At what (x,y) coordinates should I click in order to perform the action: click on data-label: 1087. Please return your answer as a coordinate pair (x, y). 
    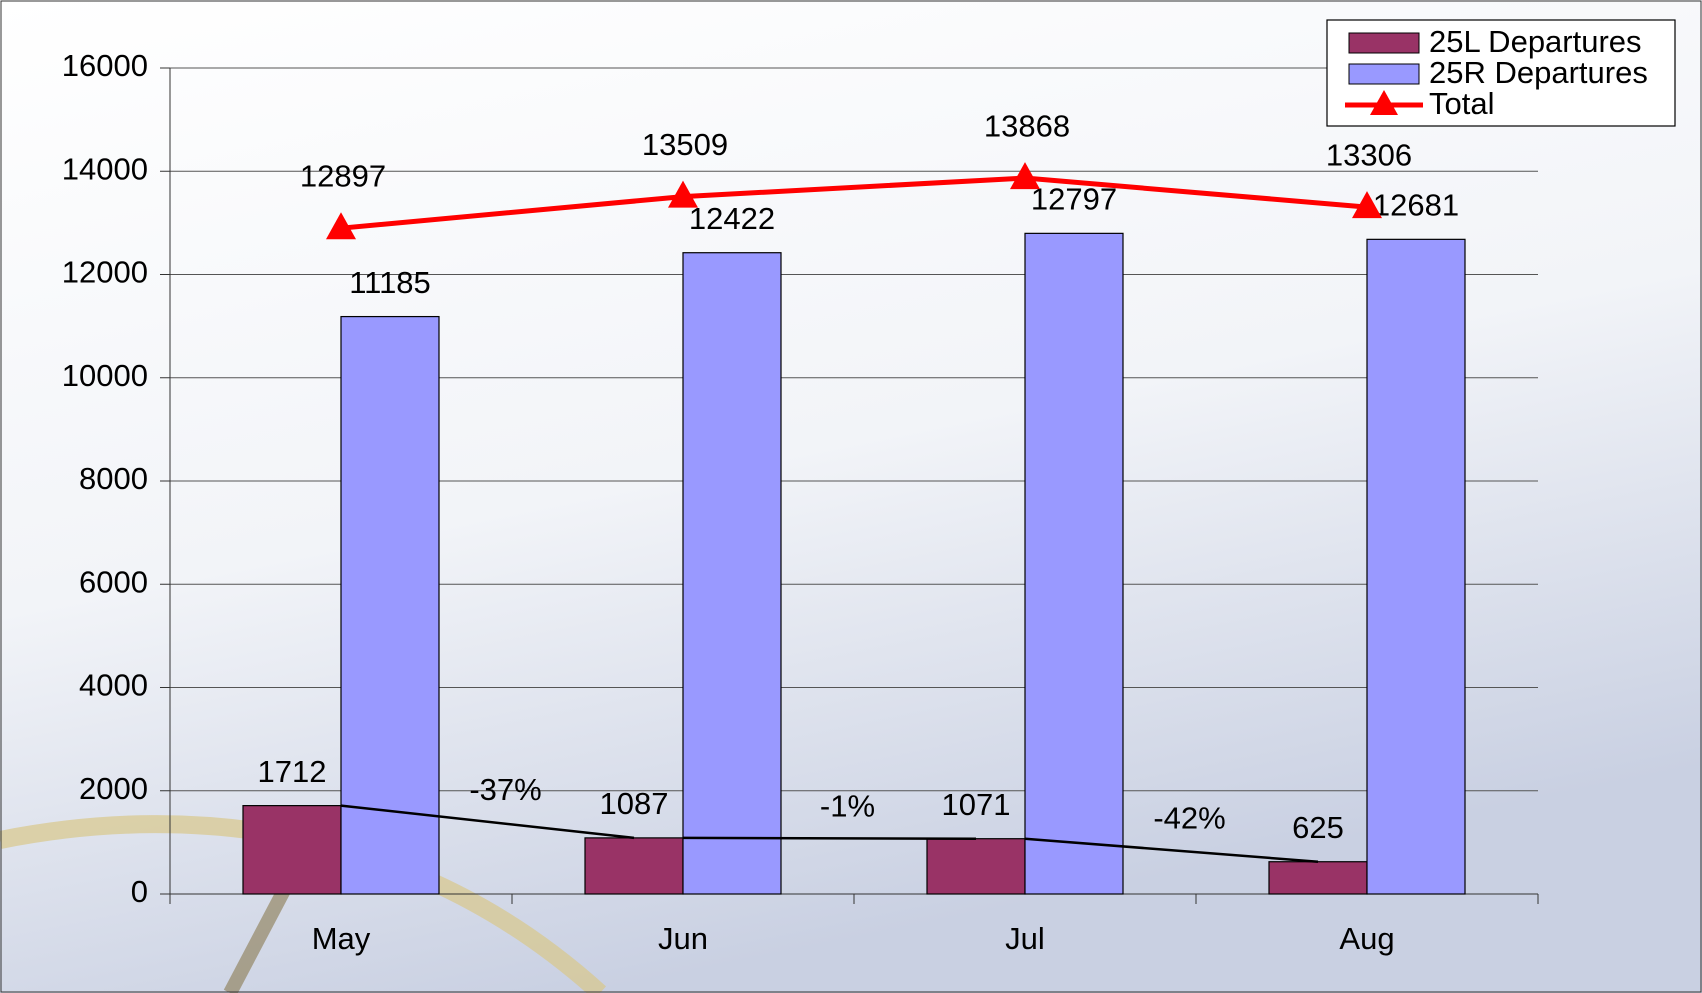
    Looking at the image, I should click on (634, 803).